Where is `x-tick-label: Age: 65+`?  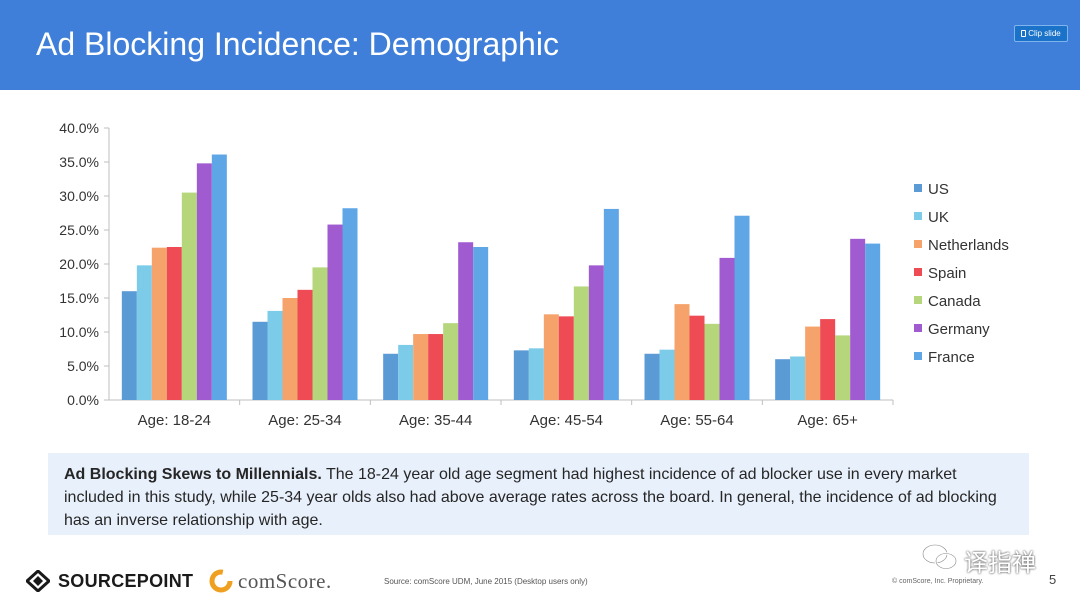 x-tick-label: Age: 65+ is located at coordinates (827, 420).